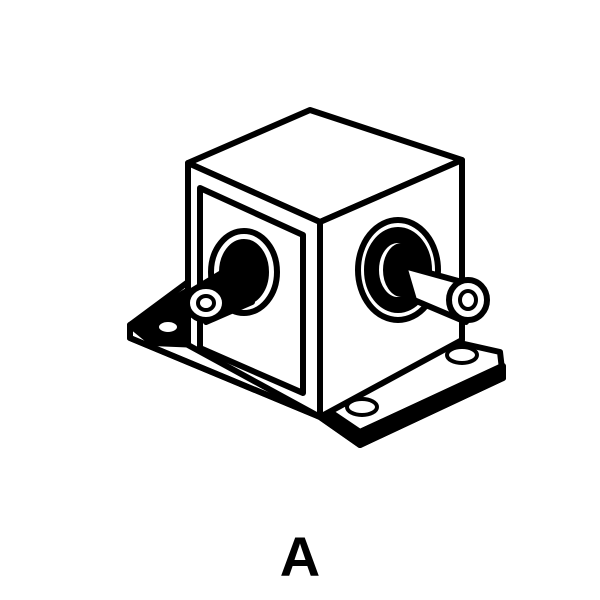  I want to click on figure-caption: A, so click(300, 556).